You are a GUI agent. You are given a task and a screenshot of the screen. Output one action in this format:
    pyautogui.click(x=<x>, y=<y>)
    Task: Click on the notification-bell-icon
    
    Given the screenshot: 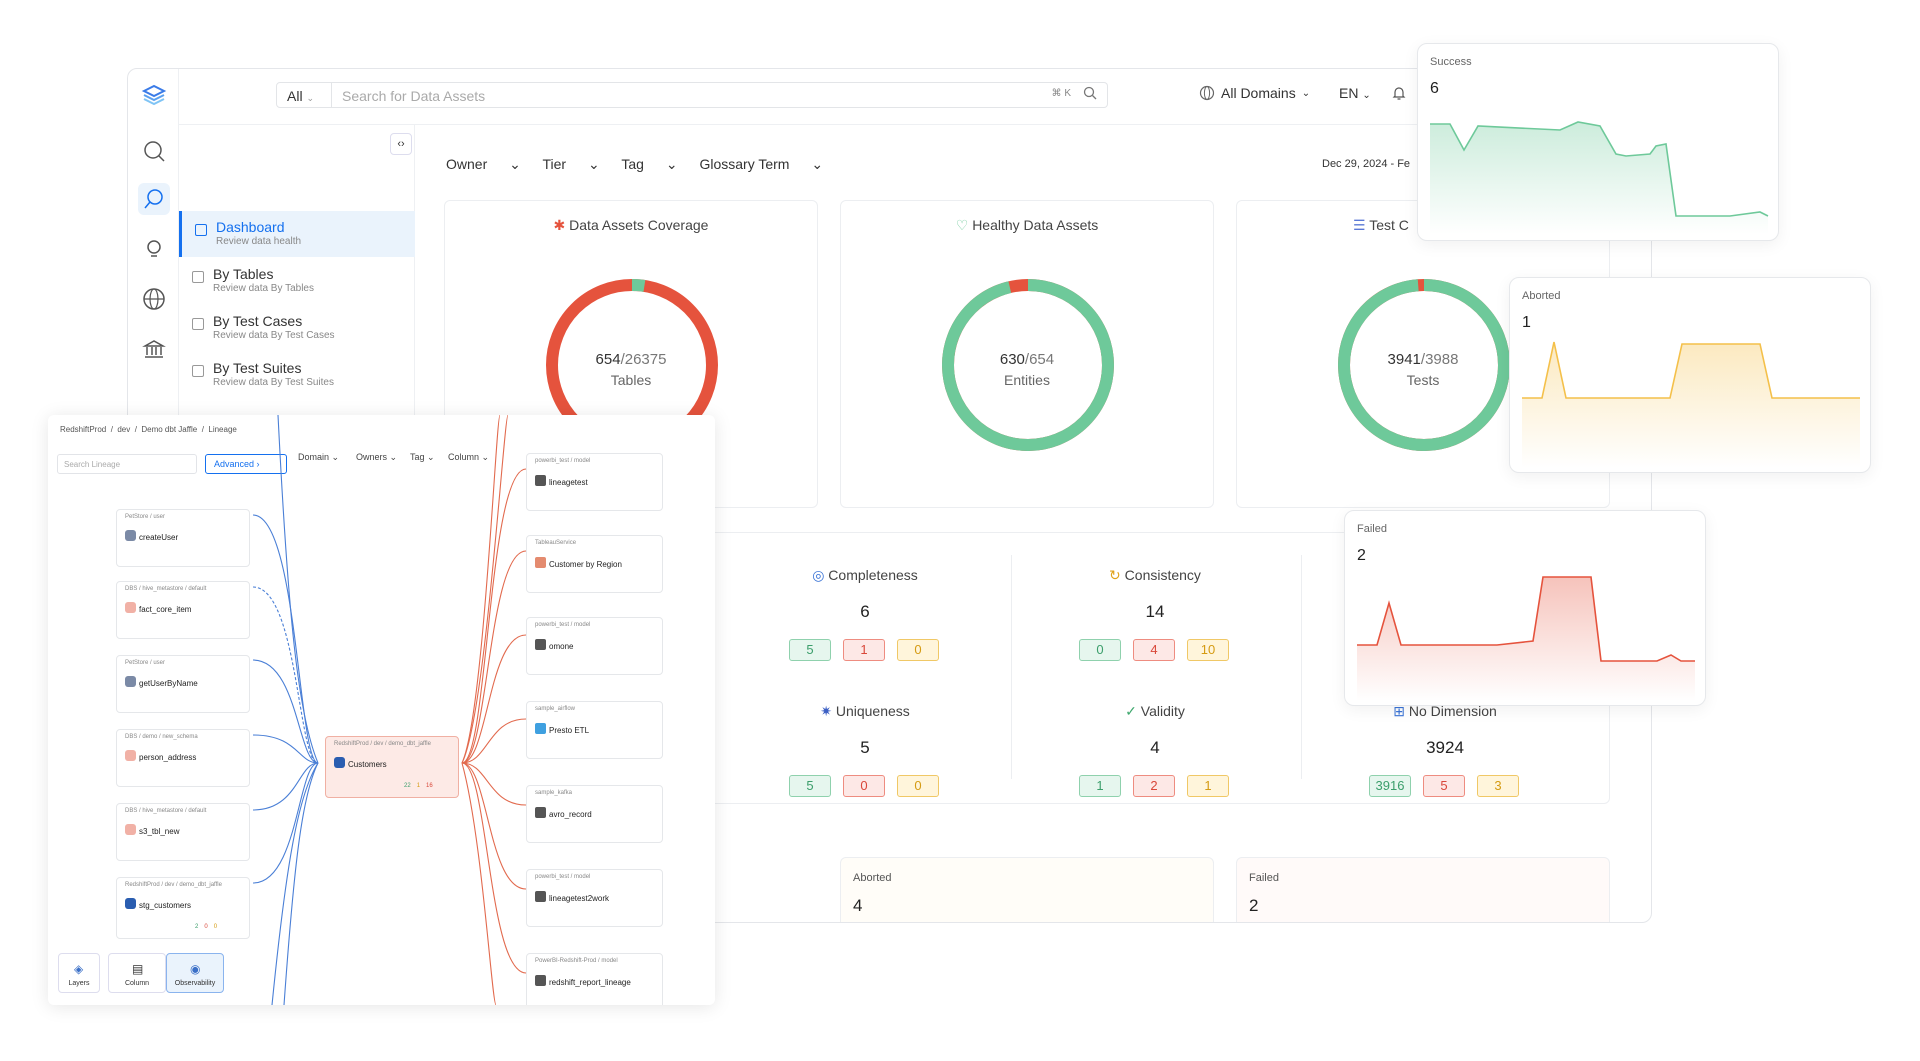 What is the action you would take?
    pyautogui.click(x=1399, y=95)
    